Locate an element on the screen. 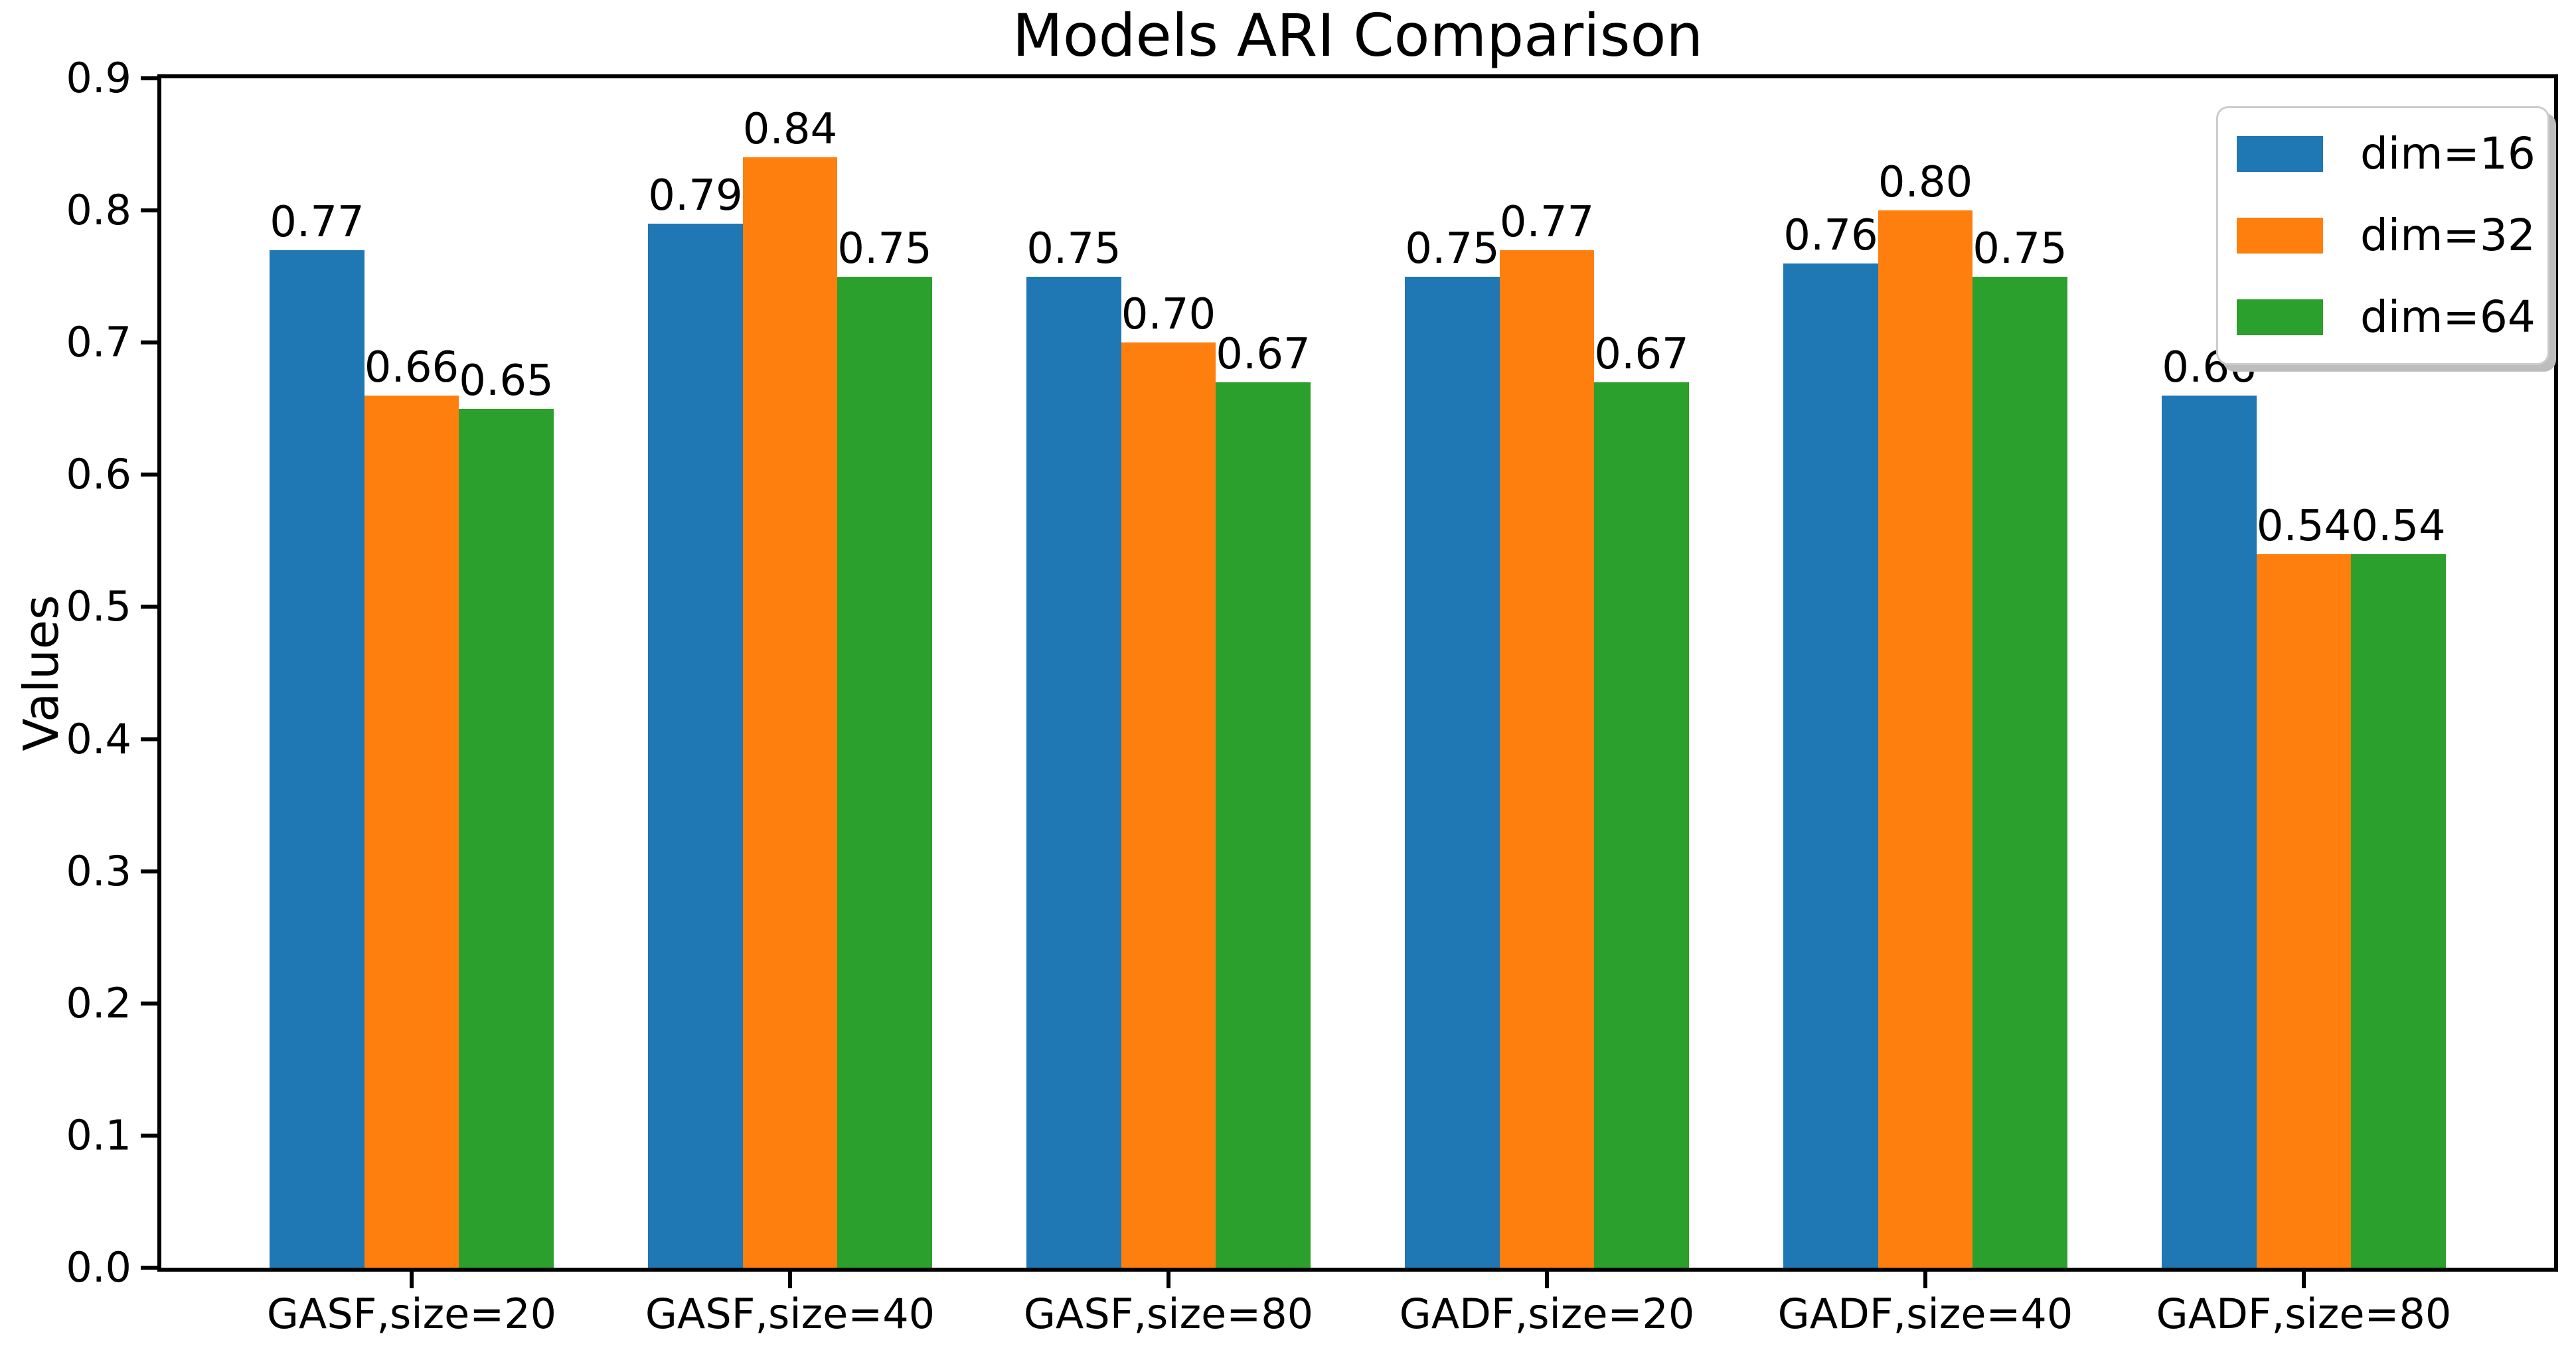 Image resolution: width=2576 pixels, height=1346 pixels. legend-item: dim=64 is located at coordinates (2382, 317).